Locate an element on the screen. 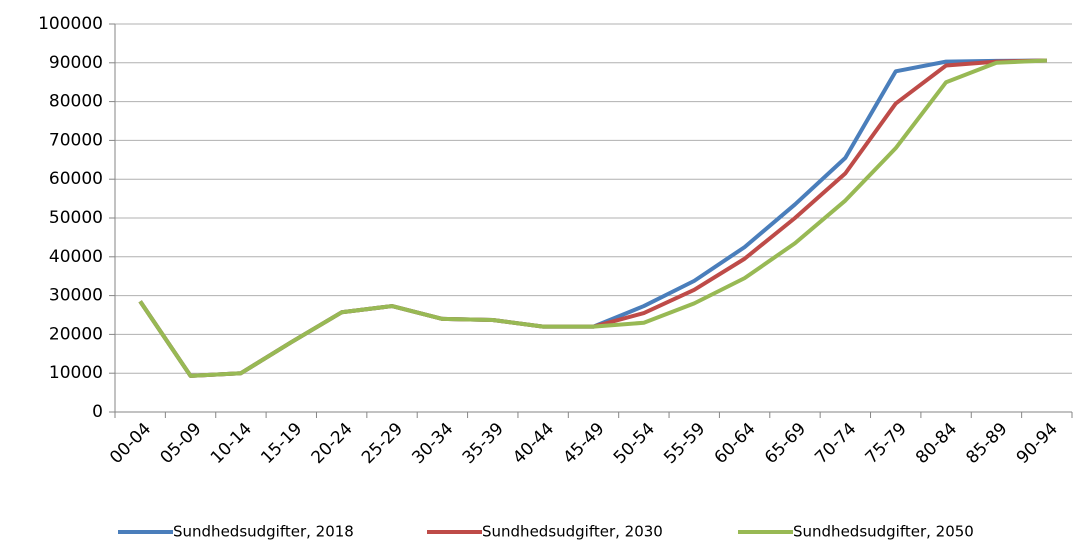 The image size is (1085, 548). y-tick-label: 90000 is located at coordinates (76, 63).